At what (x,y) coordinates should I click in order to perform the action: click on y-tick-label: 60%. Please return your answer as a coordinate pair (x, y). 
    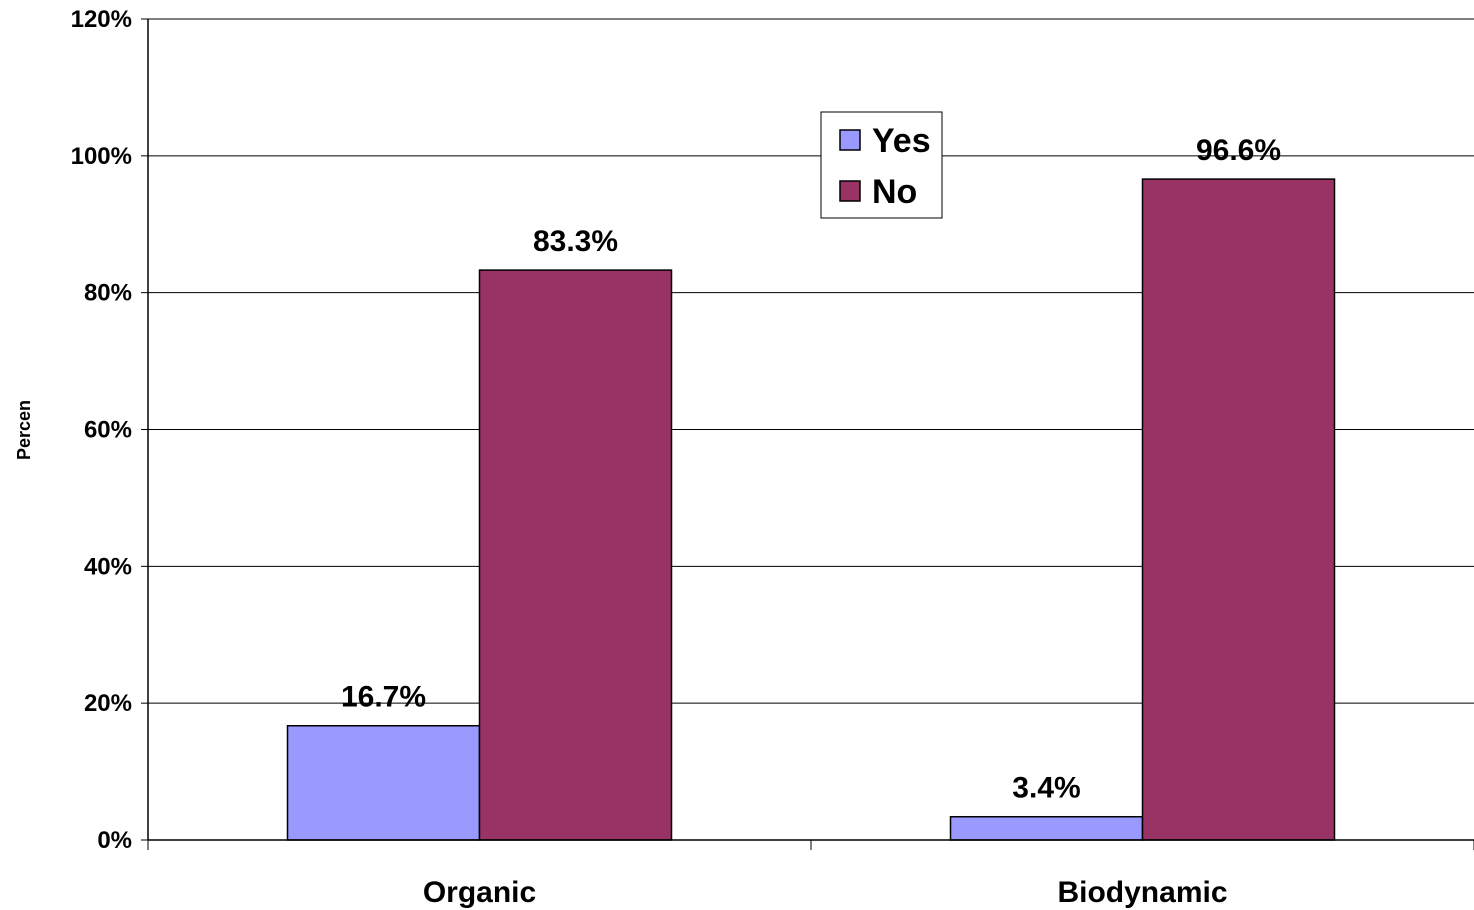
    Looking at the image, I should click on (108, 430).